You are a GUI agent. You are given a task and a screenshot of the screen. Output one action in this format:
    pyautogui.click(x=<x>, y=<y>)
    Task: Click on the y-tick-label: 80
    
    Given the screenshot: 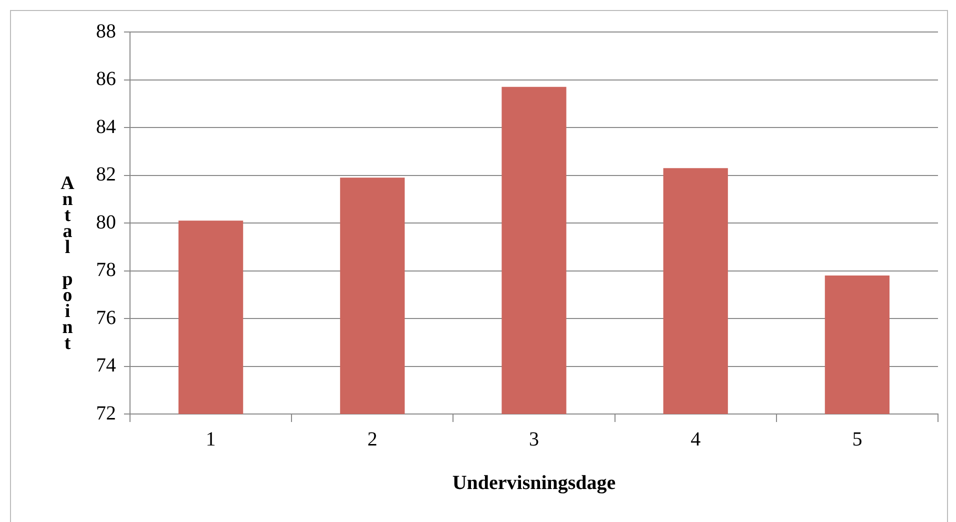 What is the action you would take?
    pyautogui.click(x=106, y=222)
    